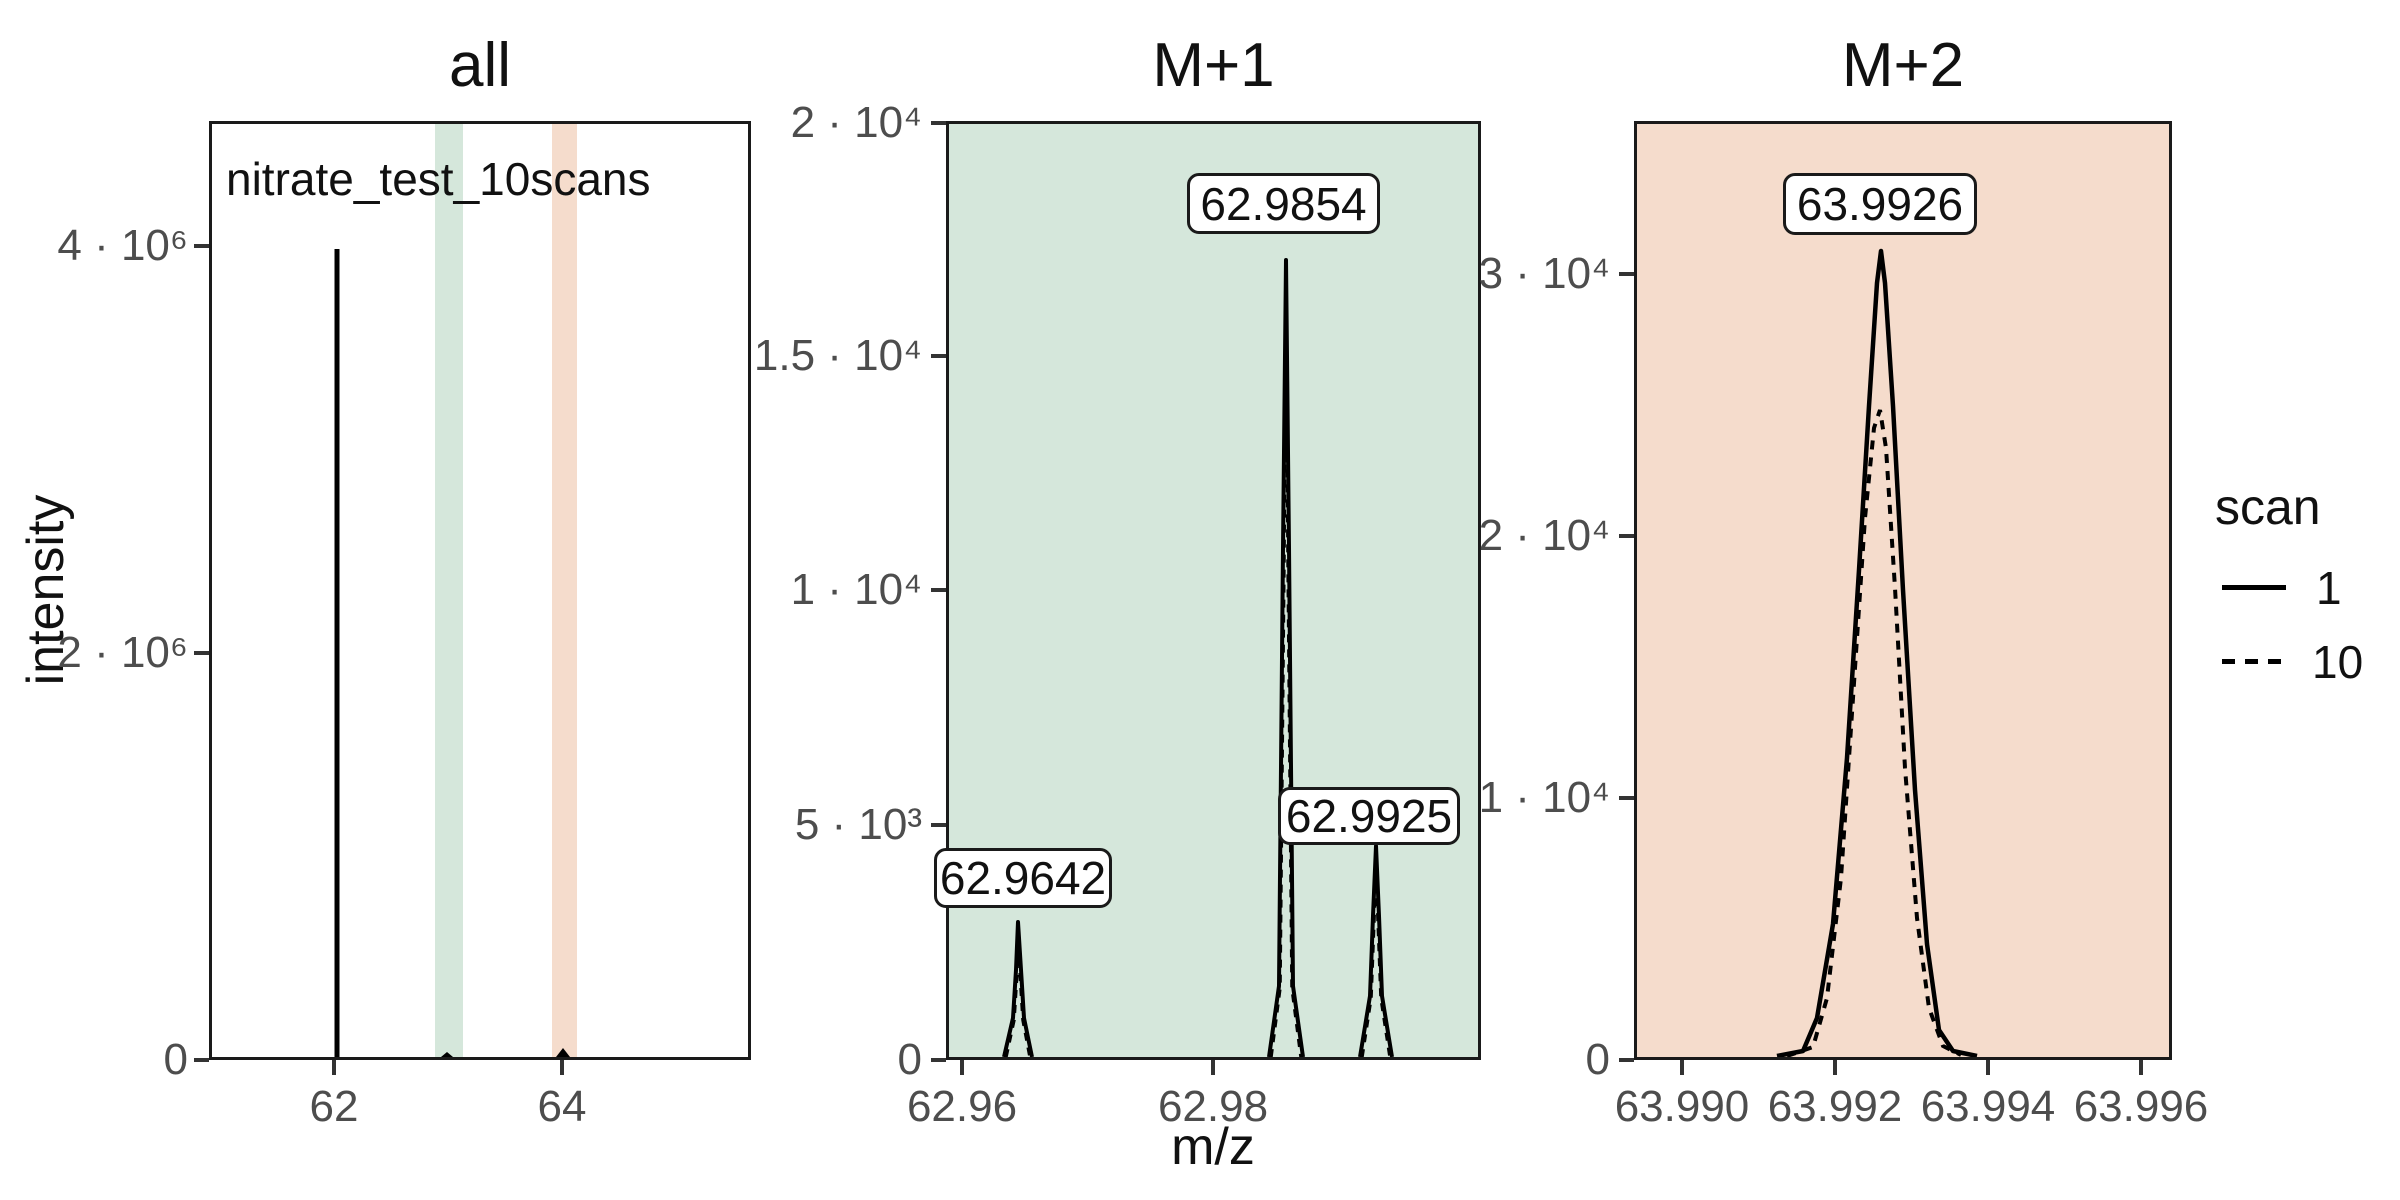  Describe the element at coordinates (563, 1052) in the screenshot. I see `peak-m2-tiny` at that location.